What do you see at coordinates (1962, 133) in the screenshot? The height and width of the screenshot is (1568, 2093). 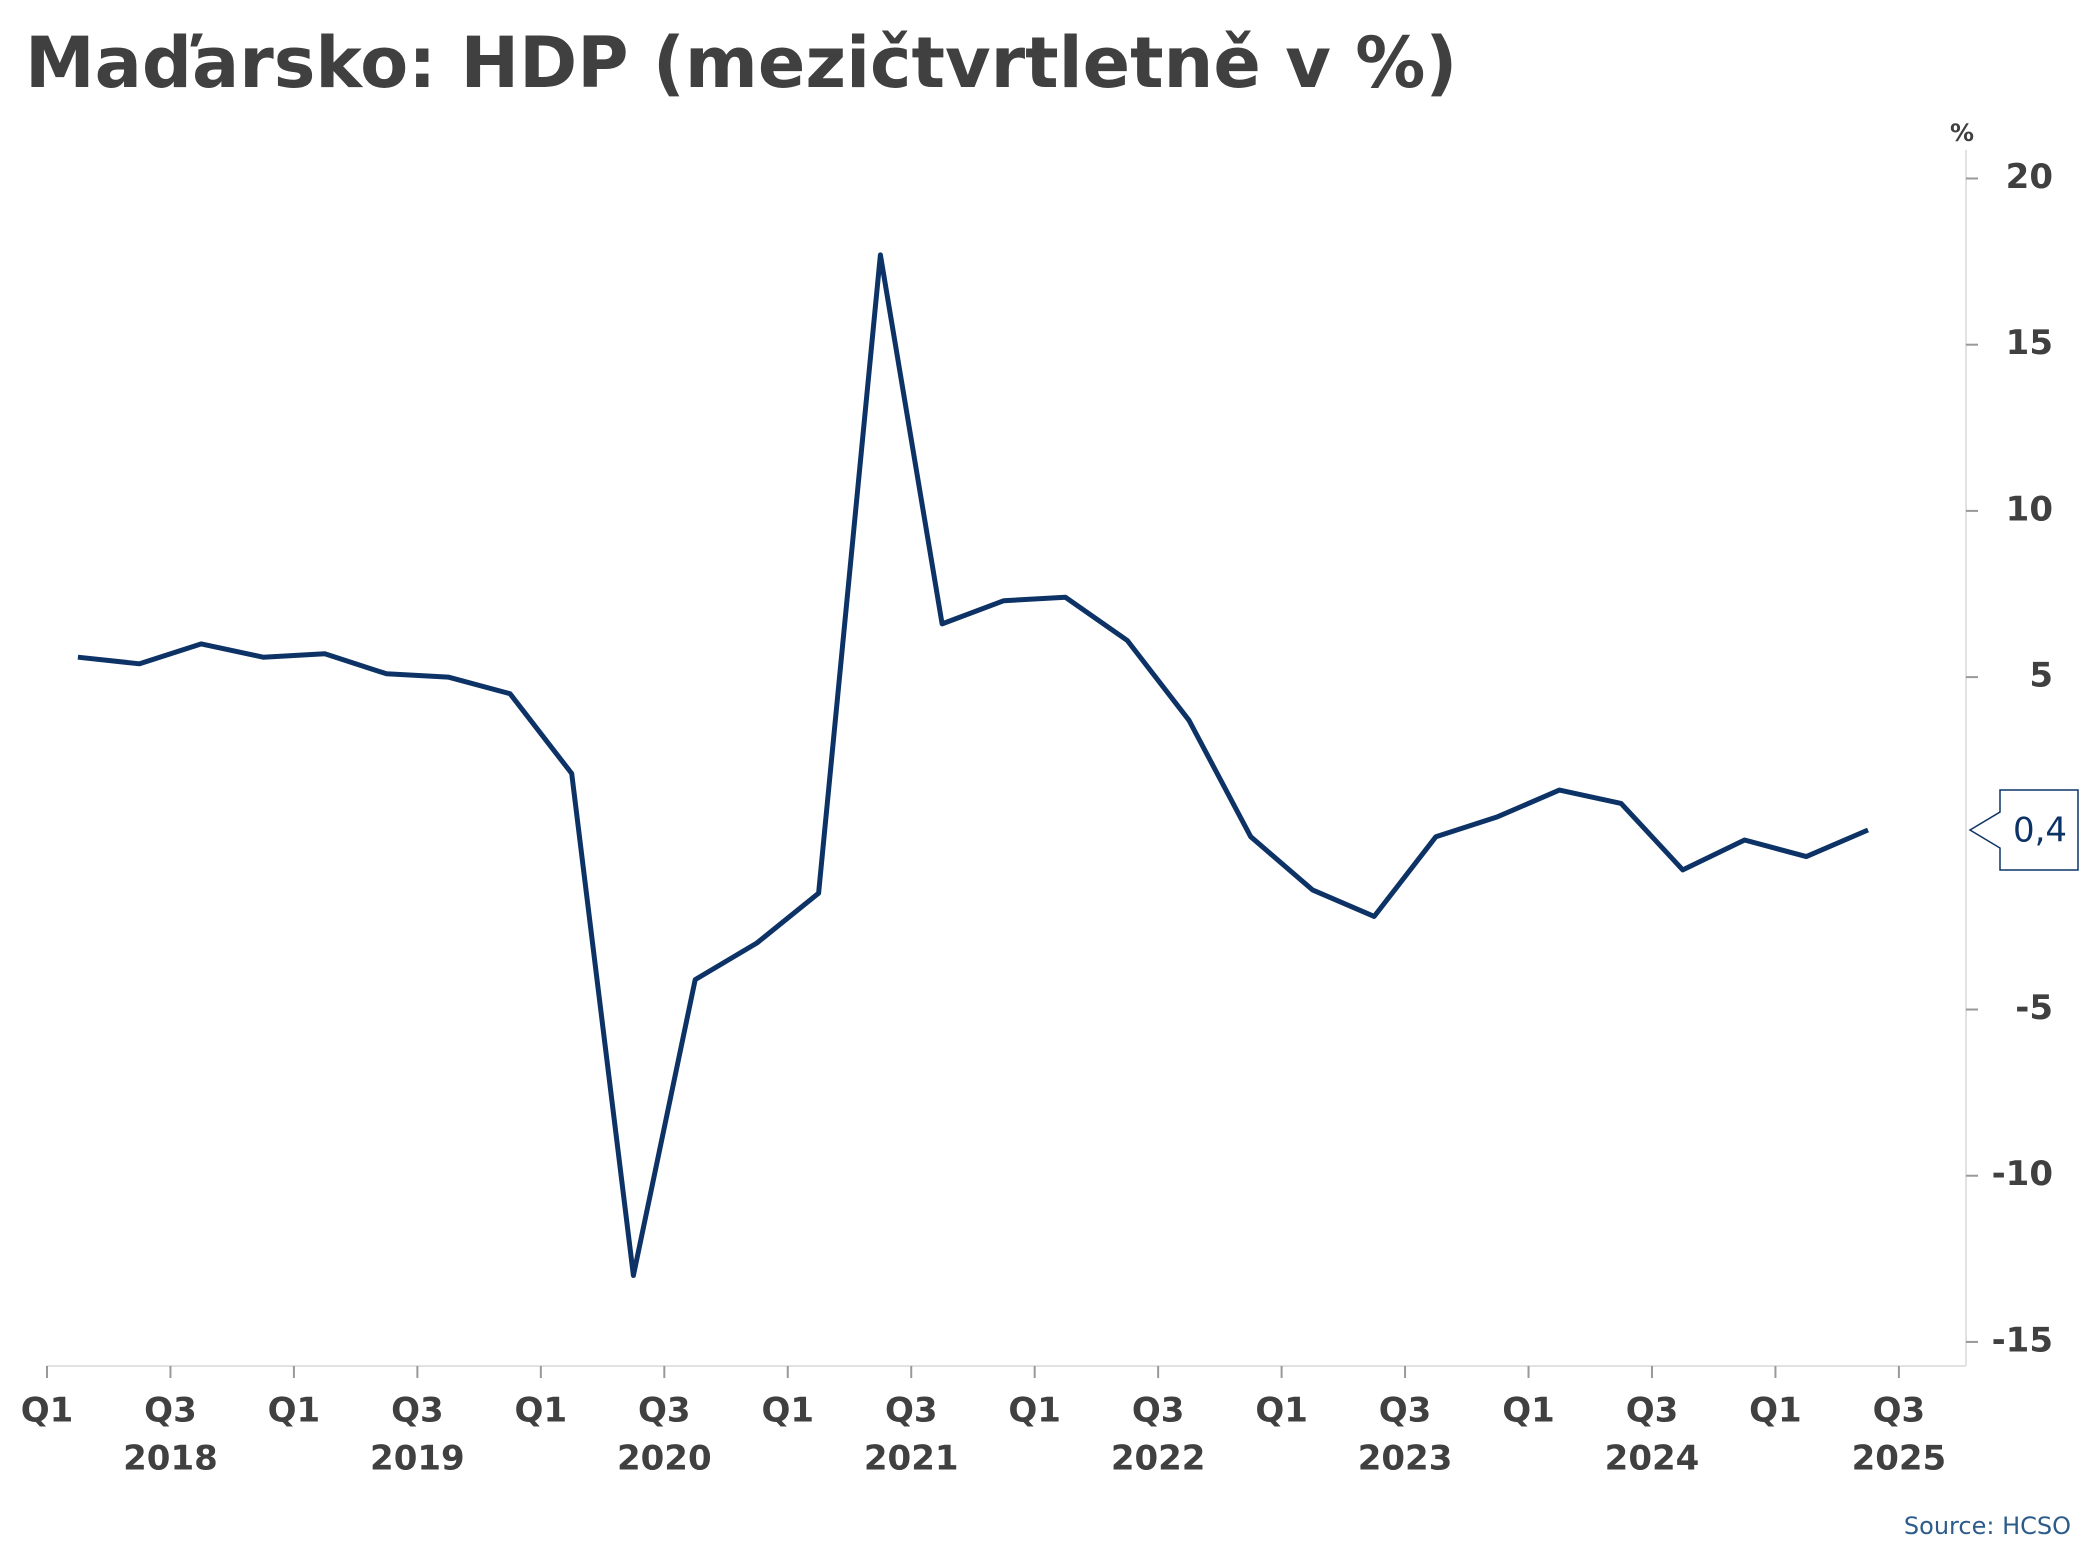 I see `y-unit: %` at bounding box center [1962, 133].